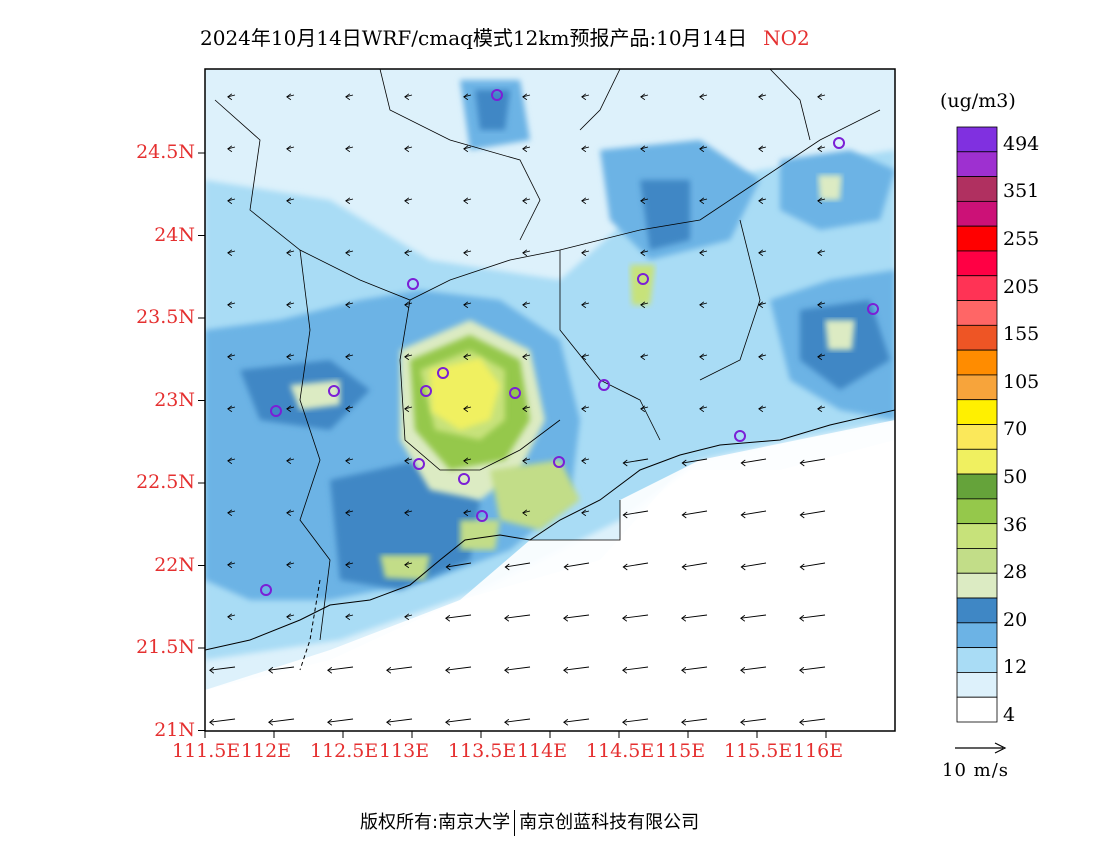  I want to click on colorbar-label: 205, so click(1021, 286).